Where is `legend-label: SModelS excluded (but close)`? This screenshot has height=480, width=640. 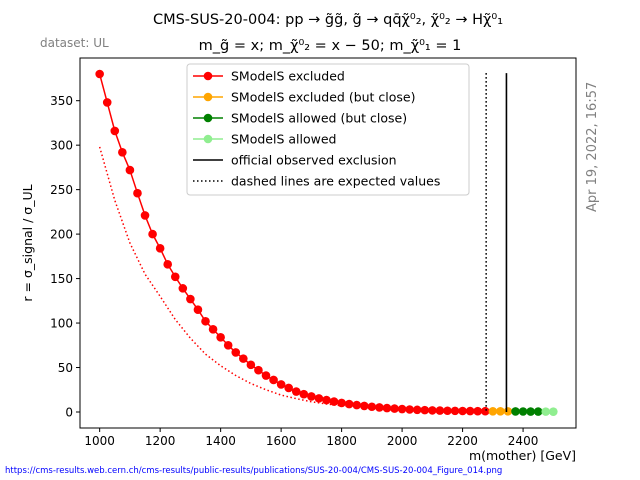 legend-label: SModelS excluded (but close) is located at coordinates (323, 97).